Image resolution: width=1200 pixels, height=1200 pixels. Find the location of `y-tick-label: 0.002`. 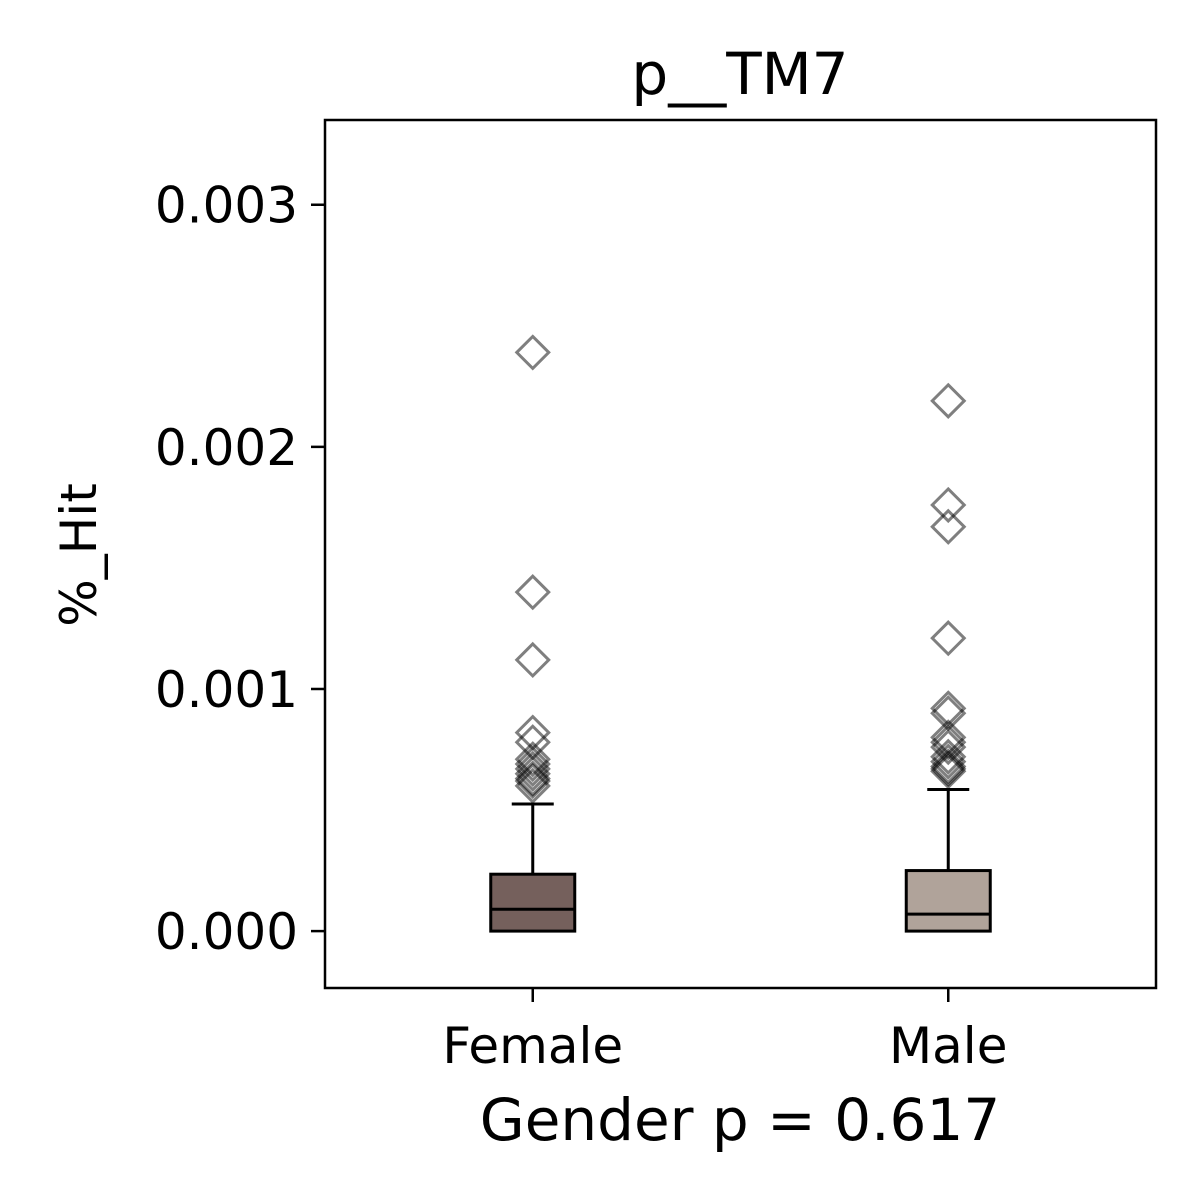

y-tick-label: 0.002 is located at coordinates (226, 448).